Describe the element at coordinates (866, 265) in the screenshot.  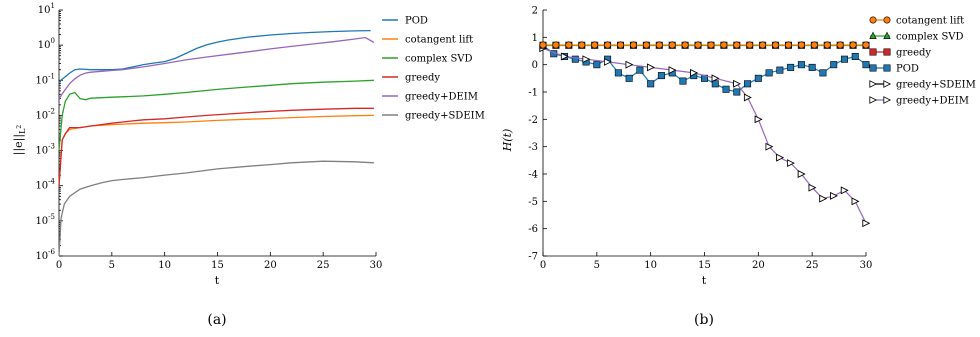
I see `x-tick-label-b: 30` at that location.